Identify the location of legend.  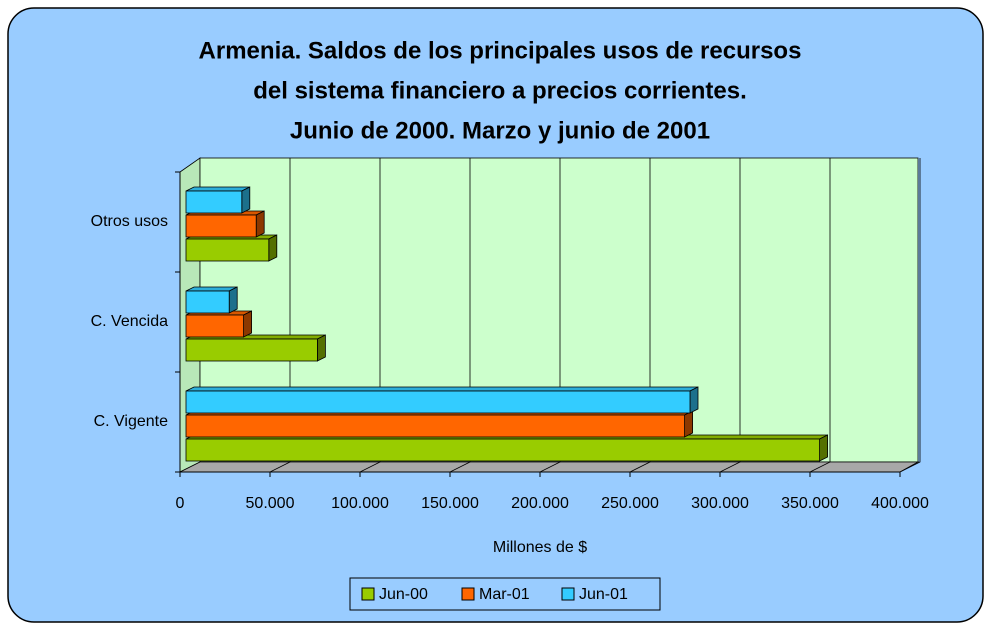
(505, 594).